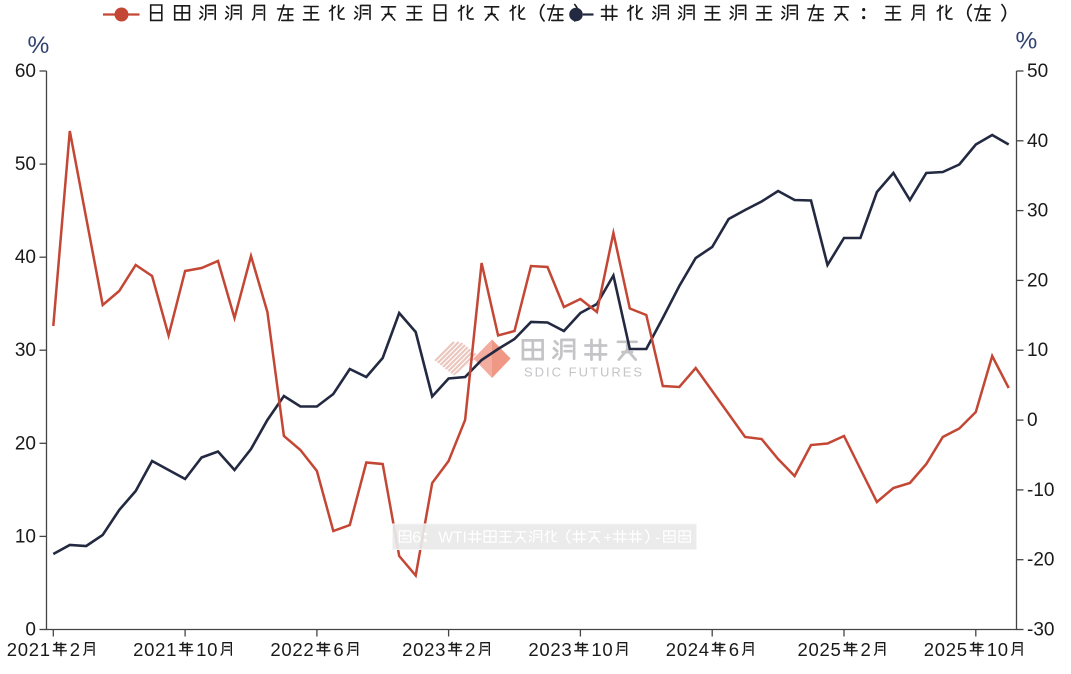 This screenshot has height=674, width=1071. What do you see at coordinates (1040, 630) in the screenshot?
I see `svg-text: -30` at bounding box center [1040, 630].